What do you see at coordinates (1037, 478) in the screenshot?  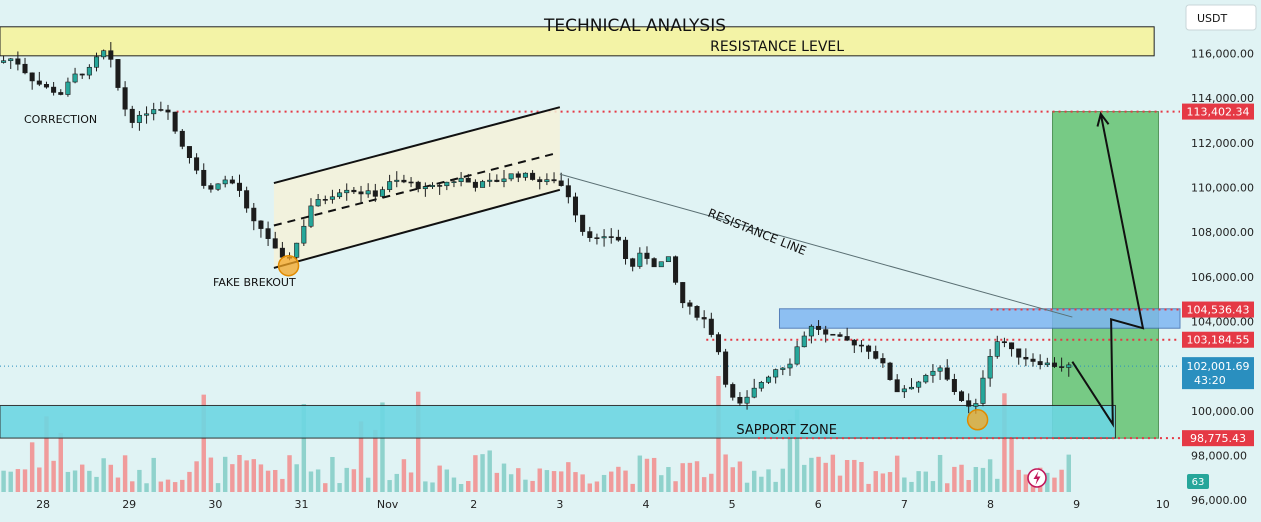 I see `lightning-icon` at bounding box center [1037, 478].